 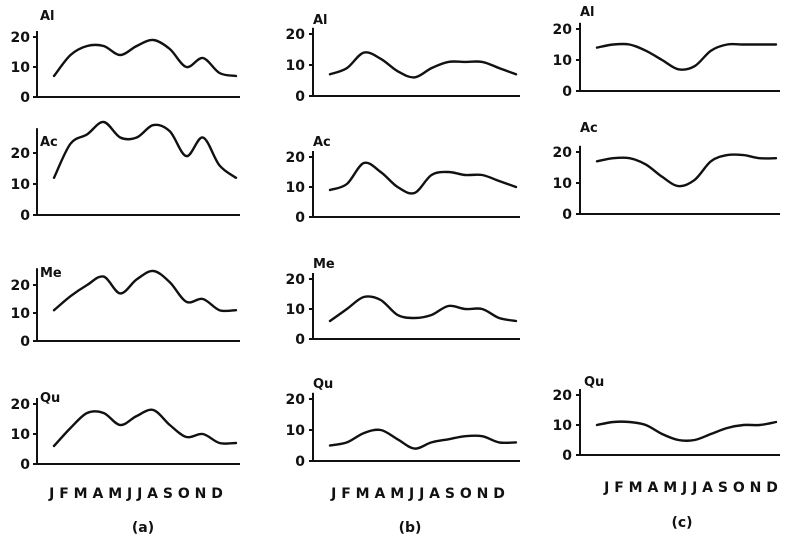 I want to click on y-tick-label-c-qu-10: 10, so click(x=563, y=426).